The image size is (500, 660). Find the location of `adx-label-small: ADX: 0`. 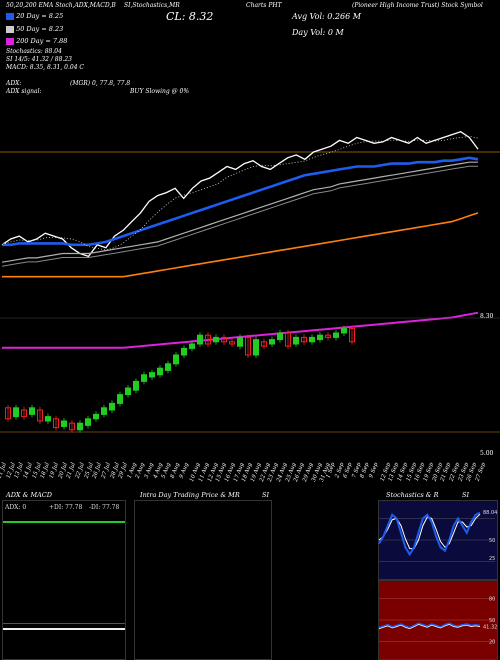

adx-label-small: ADX: 0 is located at coordinates (16, 507).